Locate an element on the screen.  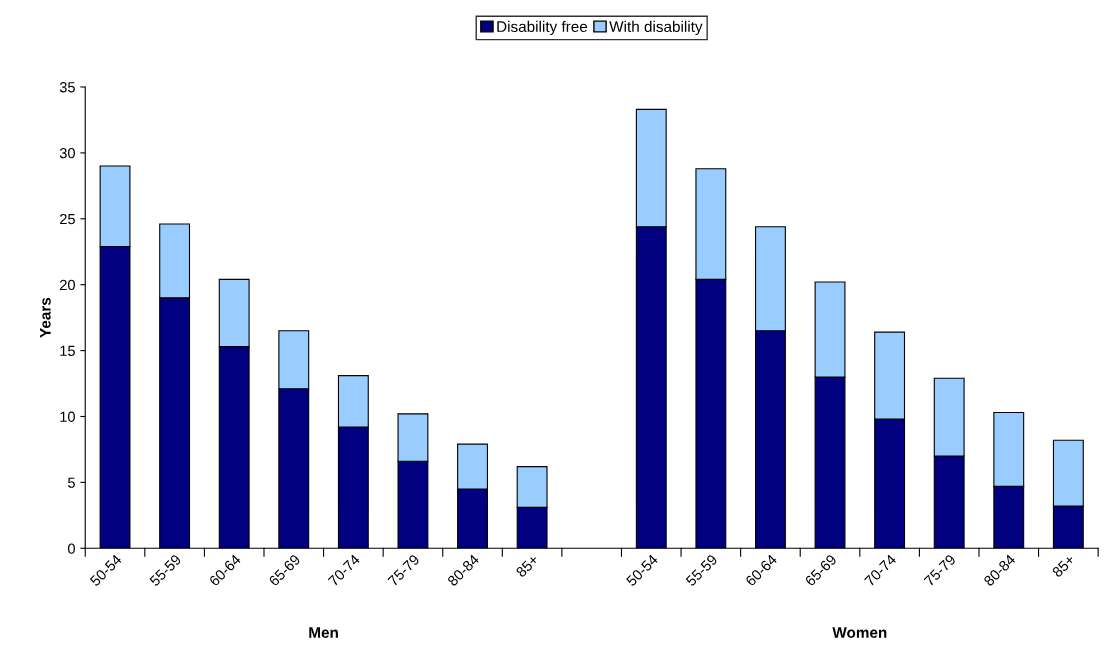
text: Men is located at coordinates (323, 632).